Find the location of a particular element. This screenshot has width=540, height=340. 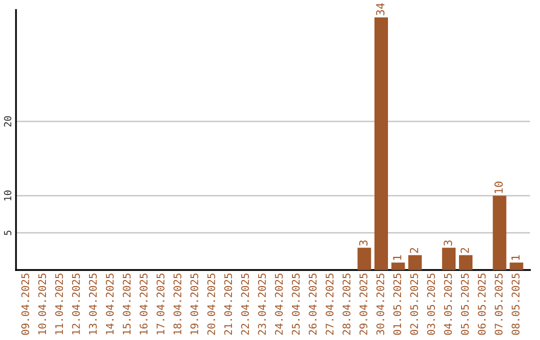

x-tick-label: 08.05.2025 is located at coordinates (516, 304).